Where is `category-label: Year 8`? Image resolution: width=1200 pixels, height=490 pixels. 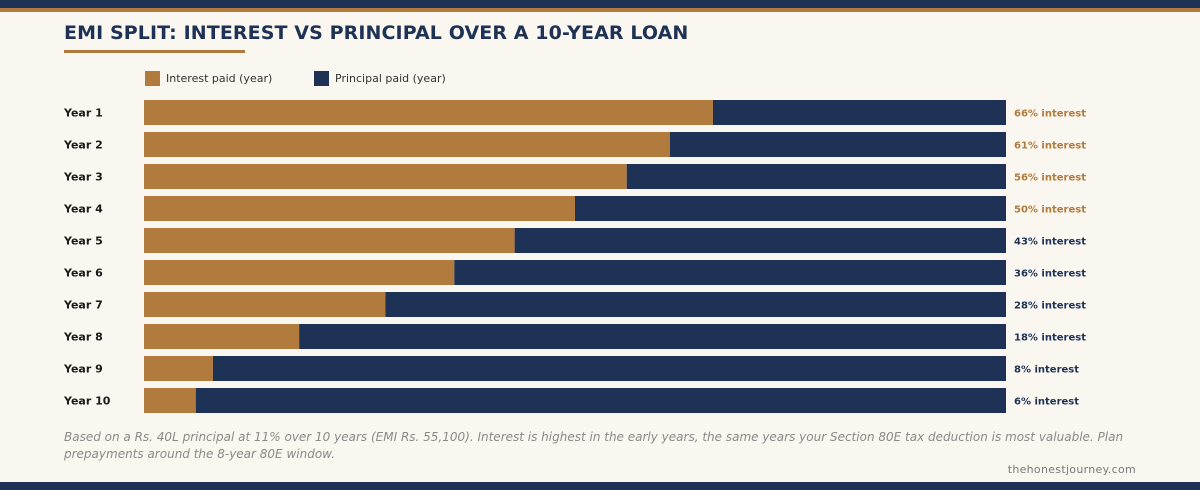 category-label: Year 8 is located at coordinates (83, 337).